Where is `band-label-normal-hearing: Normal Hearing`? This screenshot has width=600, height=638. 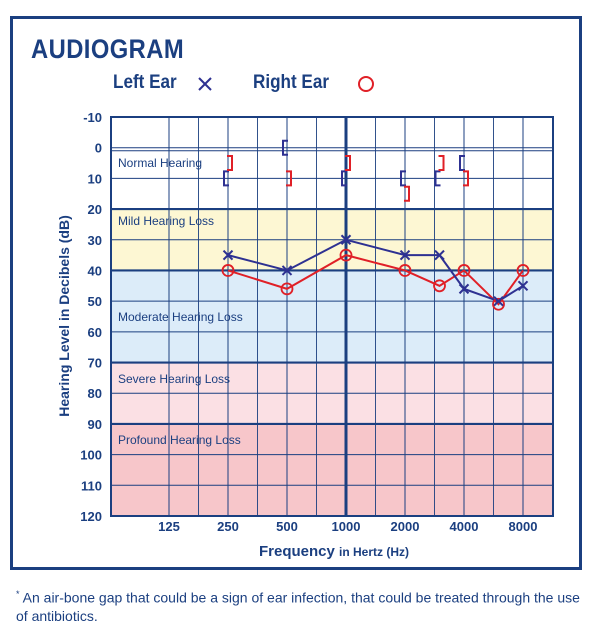
band-label-normal-hearing: Normal Hearing is located at coordinates (160, 163).